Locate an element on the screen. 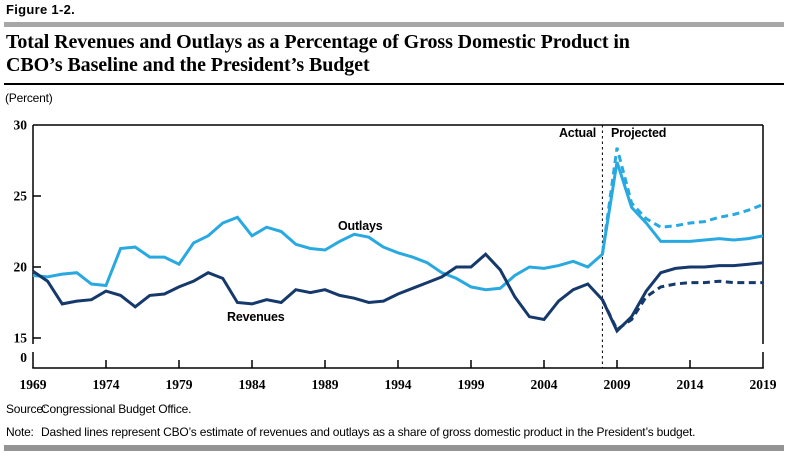  x-axis-ticks is located at coordinates (398, 364).